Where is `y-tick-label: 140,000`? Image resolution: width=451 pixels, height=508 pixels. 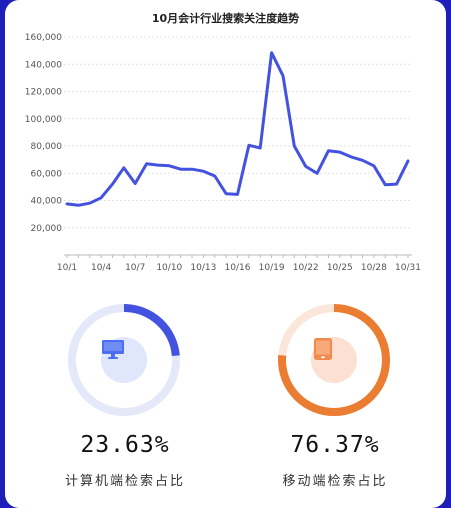
y-tick-label: 140,000 is located at coordinates (43, 65).